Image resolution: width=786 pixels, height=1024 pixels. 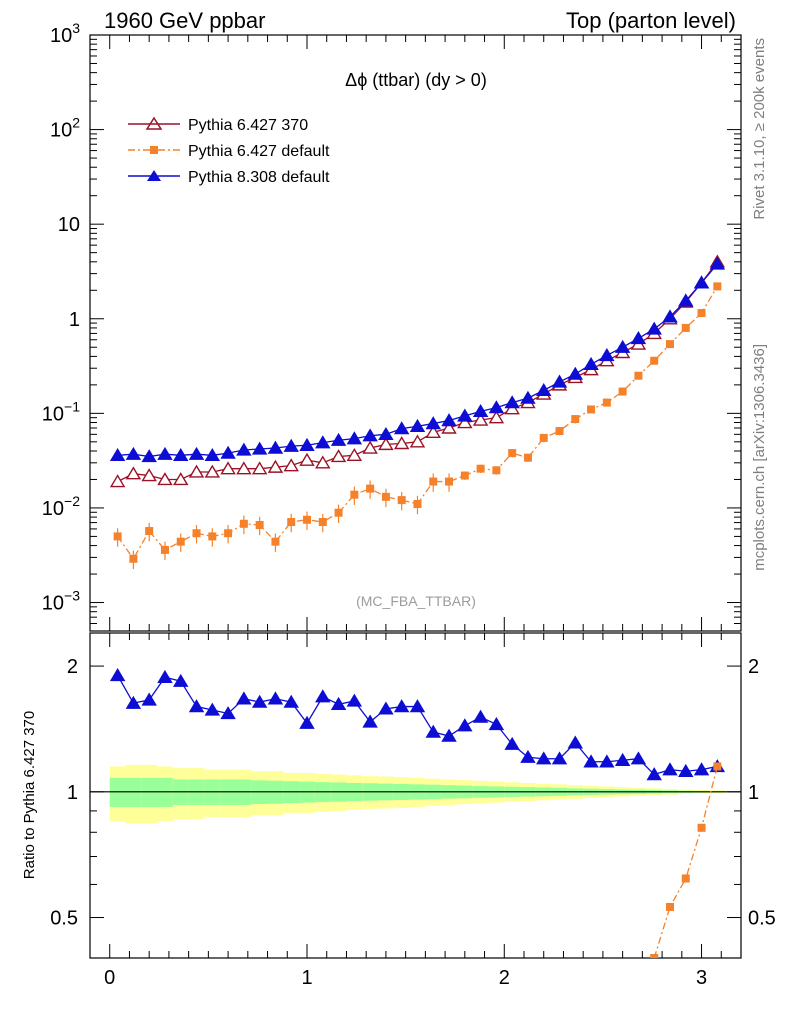 I want to click on main-y-tick-label: 10², so click(x=65, y=128).